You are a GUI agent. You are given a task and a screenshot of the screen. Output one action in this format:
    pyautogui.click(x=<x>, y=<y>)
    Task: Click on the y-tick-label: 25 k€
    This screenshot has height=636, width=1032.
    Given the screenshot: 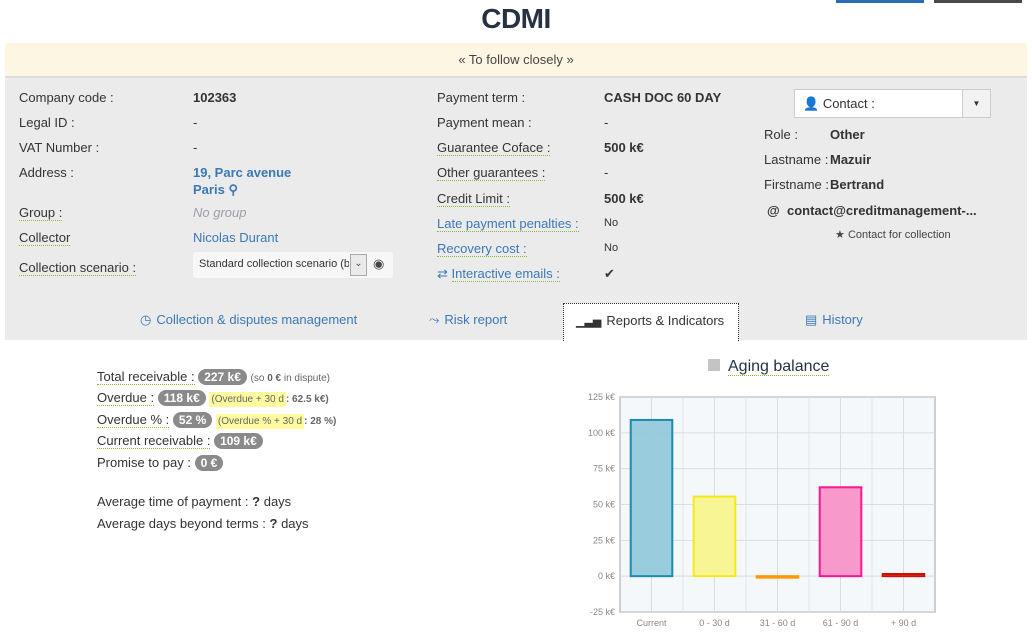 What is the action you would take?
    pyautogui.click(x=604, y=540)
    